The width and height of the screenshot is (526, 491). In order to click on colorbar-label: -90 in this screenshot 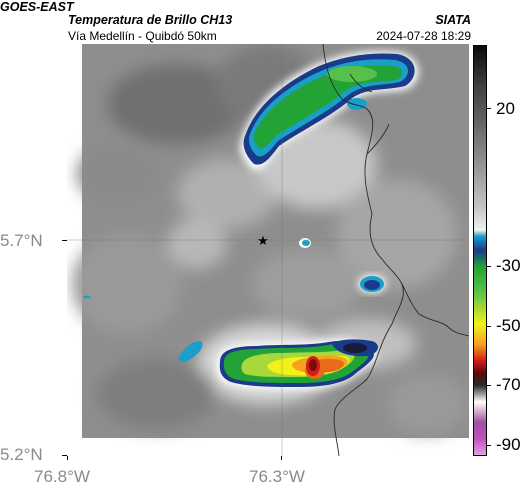, I will do `click(508, 444)`.